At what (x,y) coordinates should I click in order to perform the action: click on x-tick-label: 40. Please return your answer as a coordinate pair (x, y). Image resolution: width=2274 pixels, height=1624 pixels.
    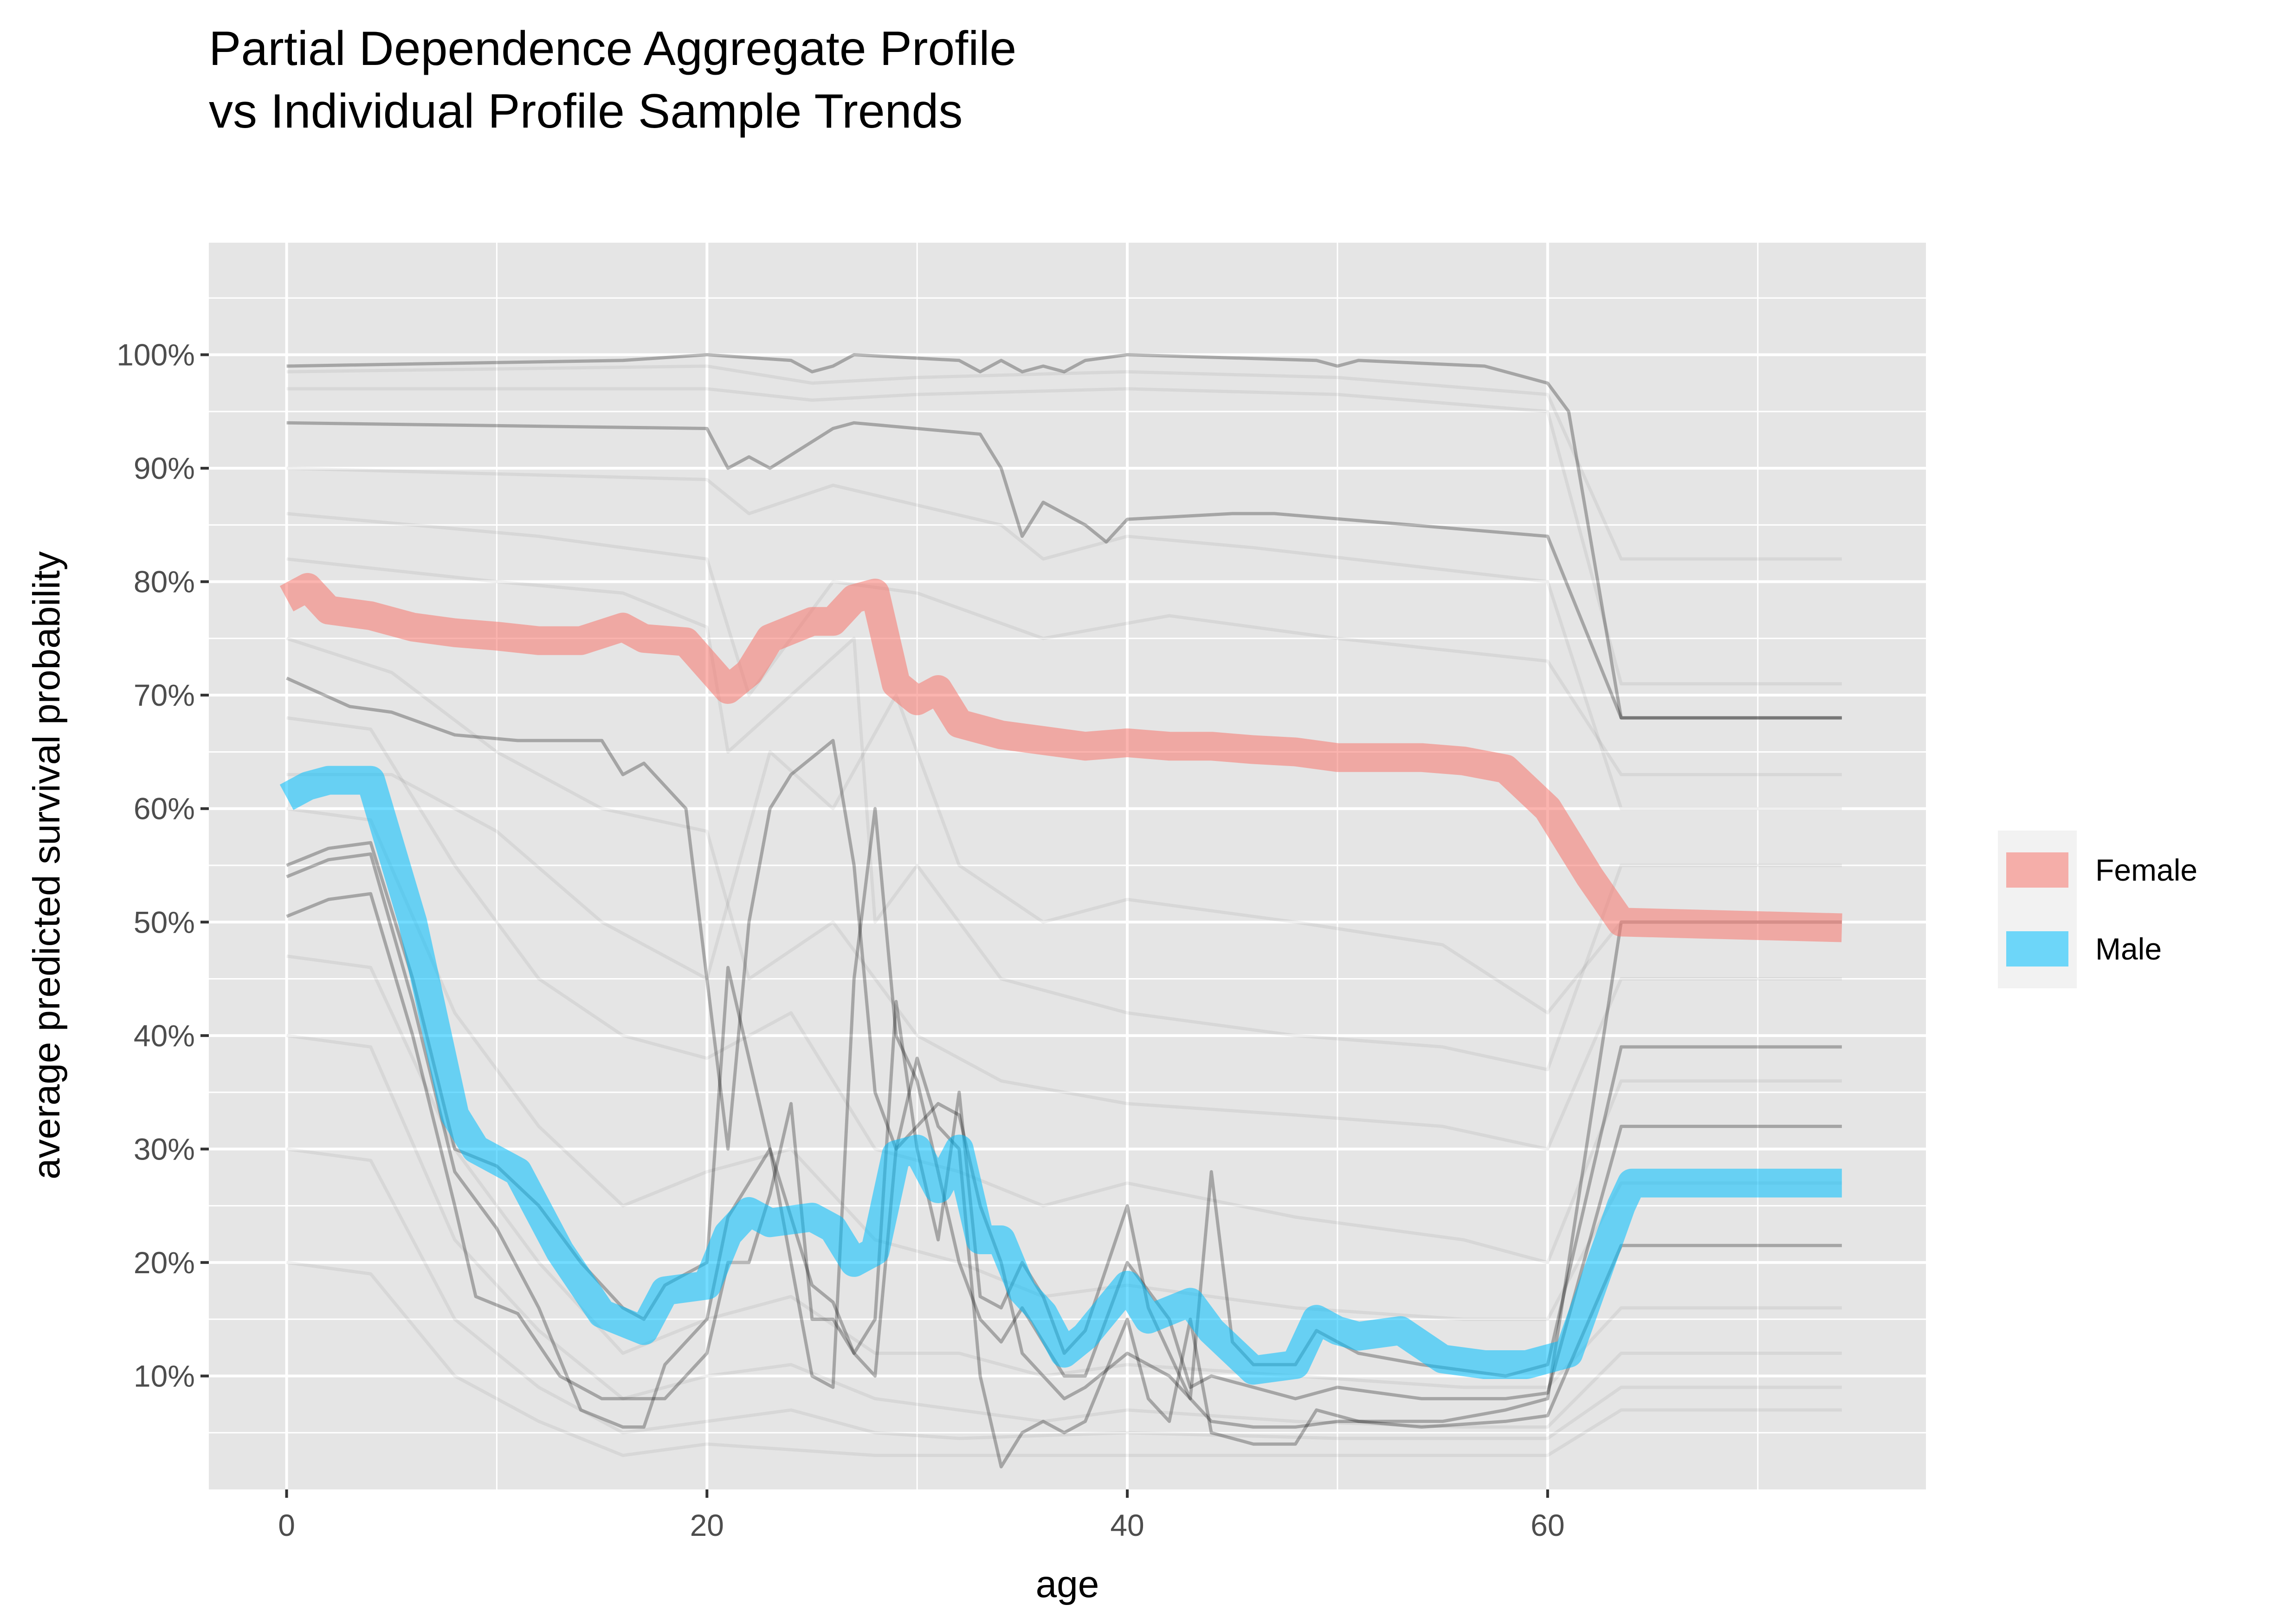
    Looking at the image, I should click on (1127, 1525).